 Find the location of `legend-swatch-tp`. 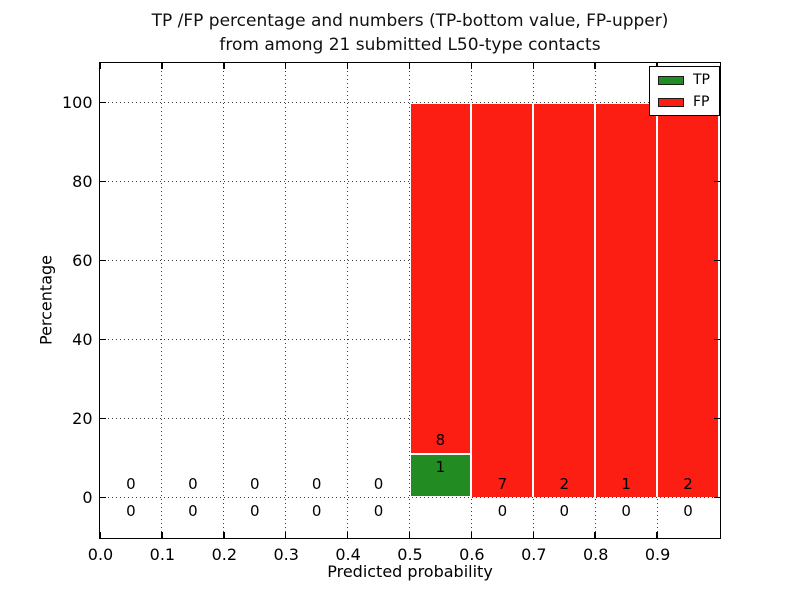

legend-swatch-tp is located at coordinates (671, 80).